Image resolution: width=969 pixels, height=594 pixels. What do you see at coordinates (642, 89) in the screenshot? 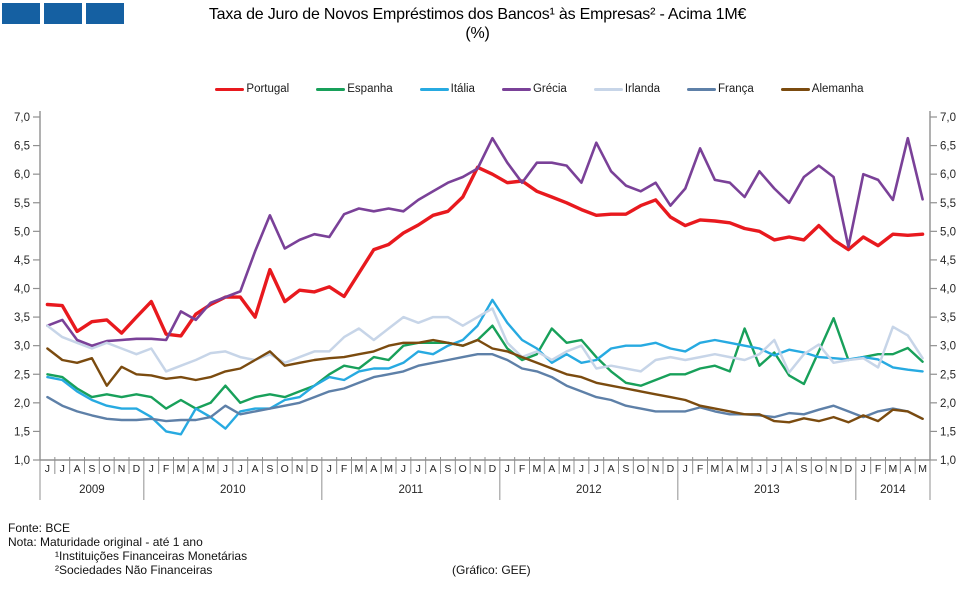
I see `legend-label: Irlanda` at bounding box center [642, 89].